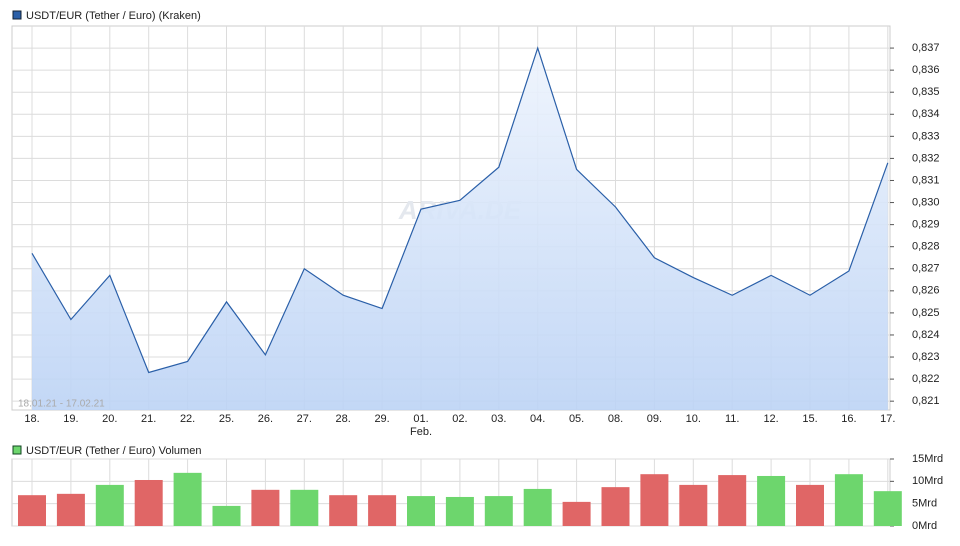 Image resolution: width=960 pixels, height=546 pixels. Describe the element at coordinates (926, 269) in the screenshot. I see `y-tick-label: 0,827` at that location.